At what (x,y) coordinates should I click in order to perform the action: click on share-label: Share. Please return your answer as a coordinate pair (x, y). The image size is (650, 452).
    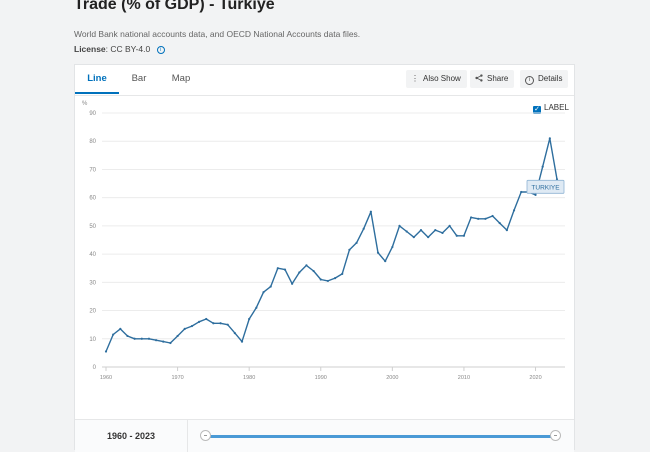
    Looking at the image, I should click on (498, 78).